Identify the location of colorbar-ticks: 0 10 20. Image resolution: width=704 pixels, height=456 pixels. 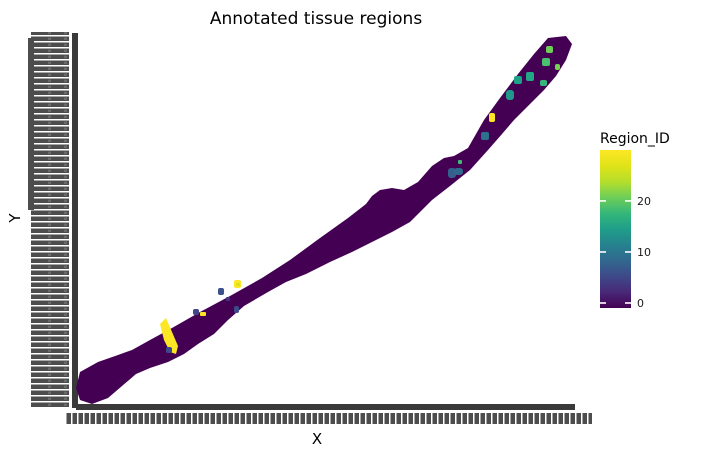
(625, 252).